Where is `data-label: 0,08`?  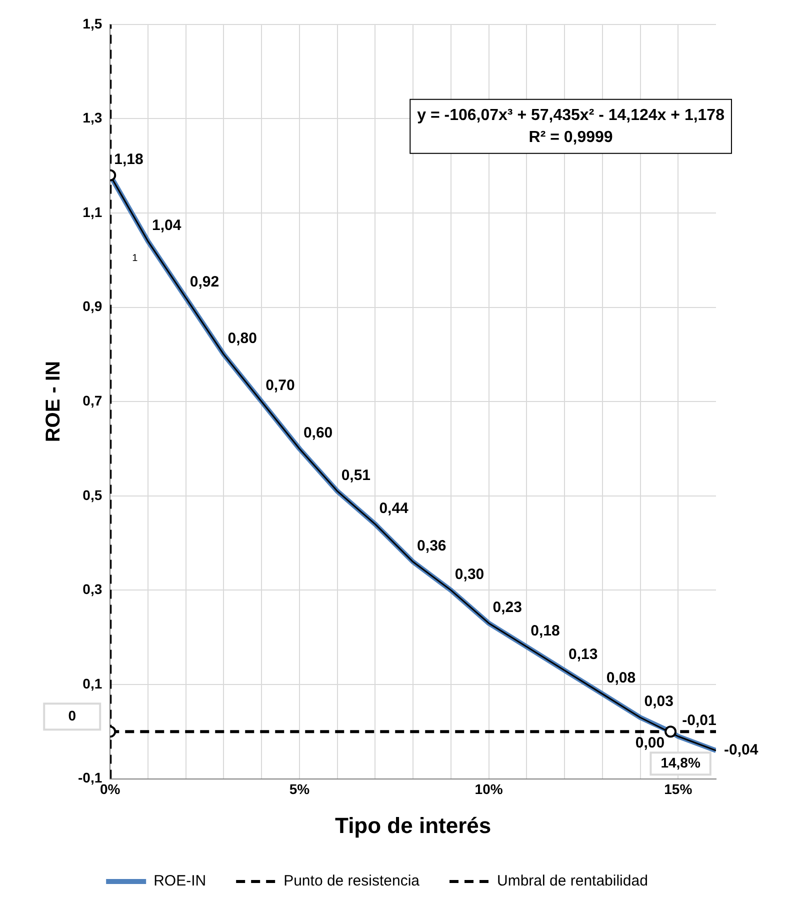
data-label: 0,08 is located at coordinates (621, 678).